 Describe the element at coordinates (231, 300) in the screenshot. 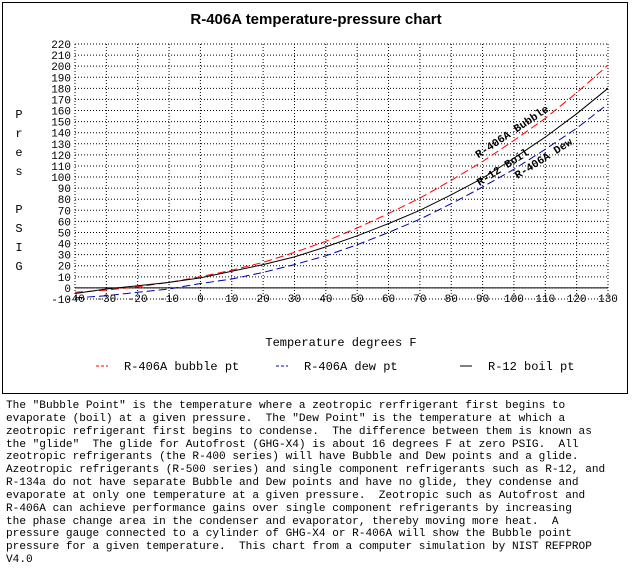

I see `x-tick-label: 10` at that location.